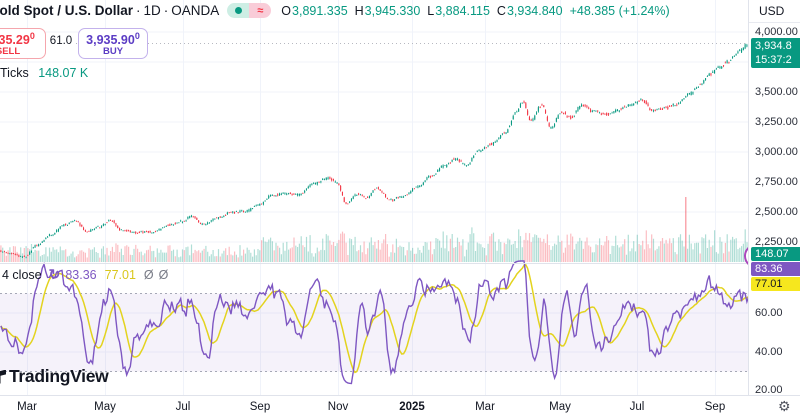  I want to click on symbol-title: Gold Spot / U.S. Dollar, so click(67, 10).